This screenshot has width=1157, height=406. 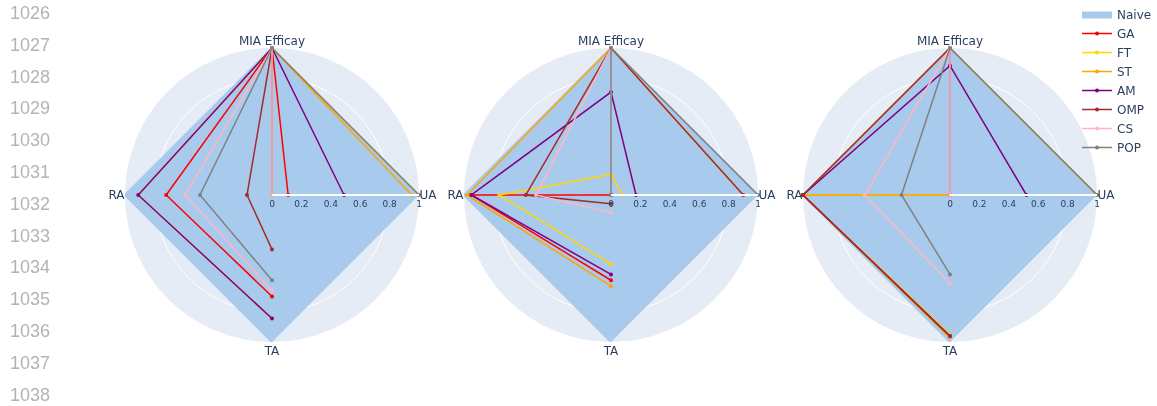 I want to click on legend-label: AM, so click(x=1126, y=91).